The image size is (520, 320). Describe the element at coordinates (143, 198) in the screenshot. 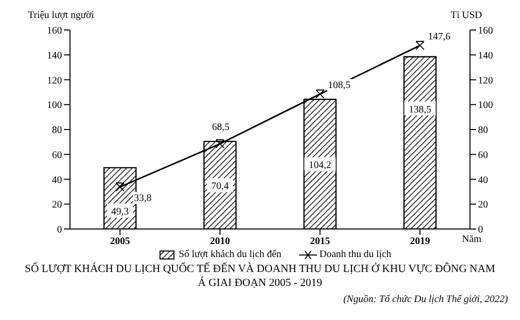

I see `data-label: 33,8` at that location.